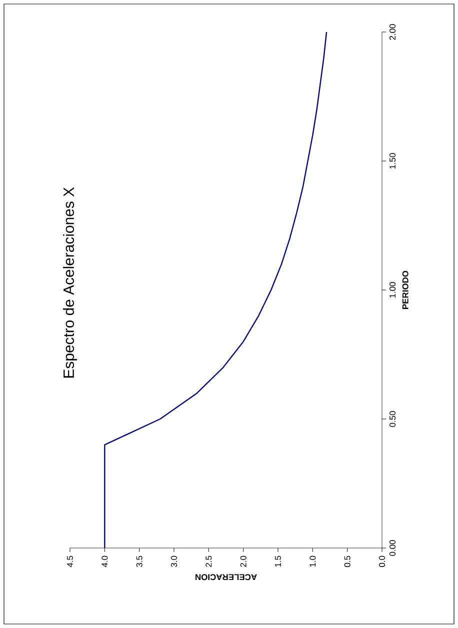  What do you see at coordinates (139, 561) in the screenshot?
I see `x-tick-label: 3.5` at bounding box center [139, 561].